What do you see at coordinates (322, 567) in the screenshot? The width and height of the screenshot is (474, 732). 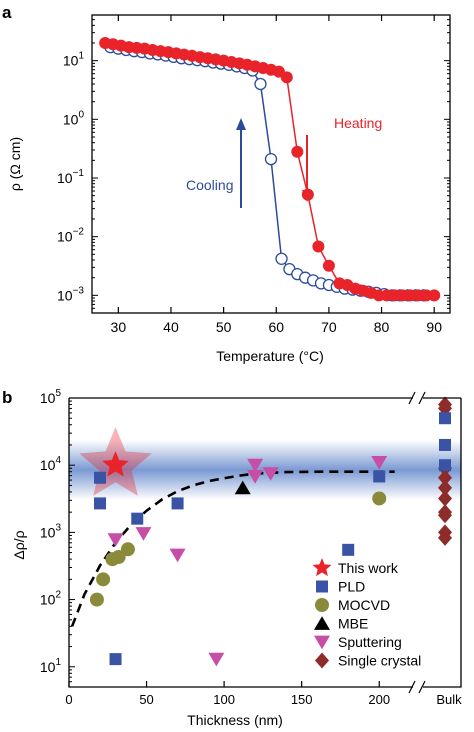 I see `legend-marker-this-work` at bounding box center [322, 567].